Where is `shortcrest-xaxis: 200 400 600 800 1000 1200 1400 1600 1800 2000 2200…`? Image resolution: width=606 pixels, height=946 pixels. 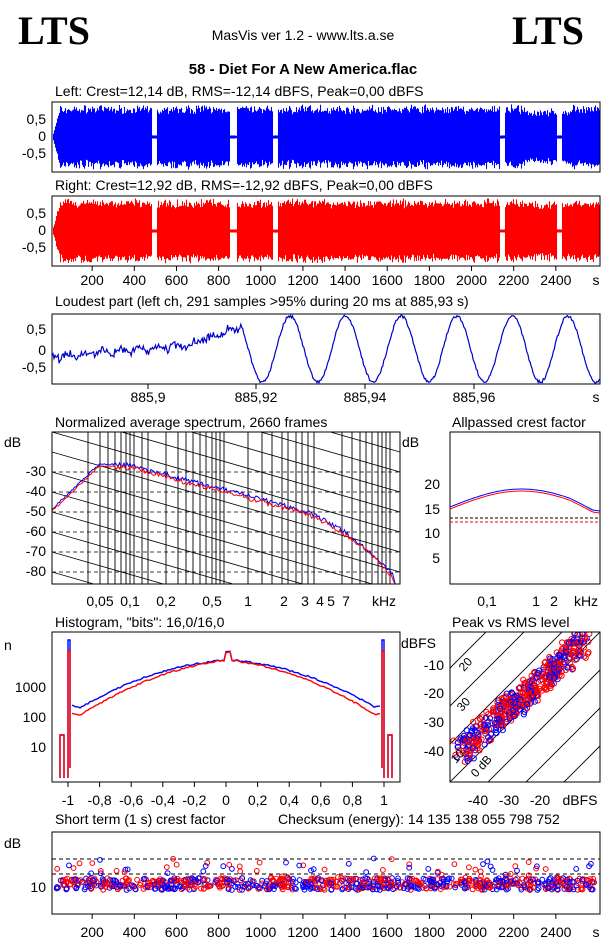
shortcrest-xaxis: 200 400 600 800 1000 1200 1400 1600 1800 2000 2200… is located at coordinates (326, 926).